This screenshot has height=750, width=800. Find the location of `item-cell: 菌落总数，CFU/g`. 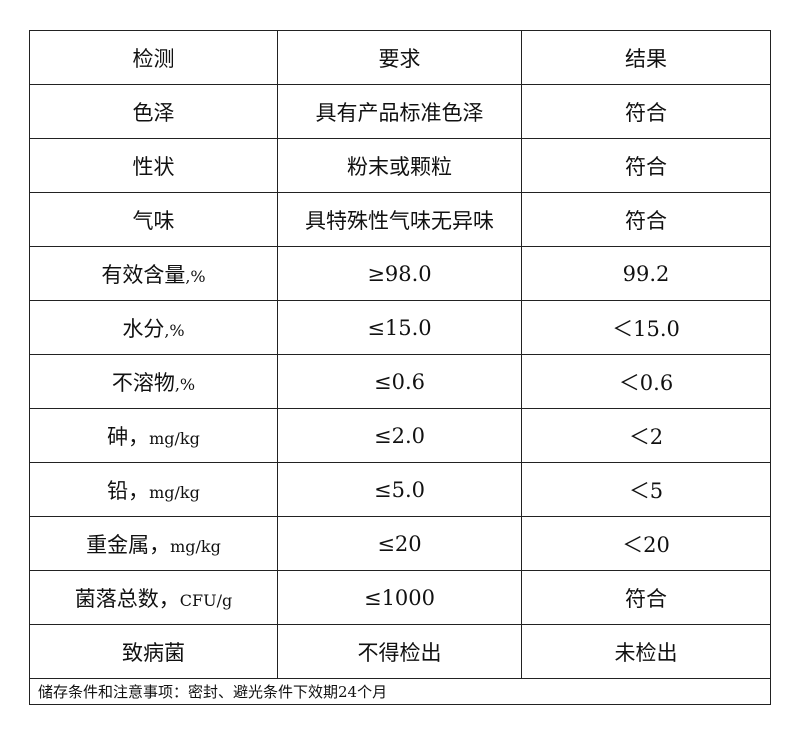

item-cell: 菌落总数，CFU/g is located at coordinates (153, 597).